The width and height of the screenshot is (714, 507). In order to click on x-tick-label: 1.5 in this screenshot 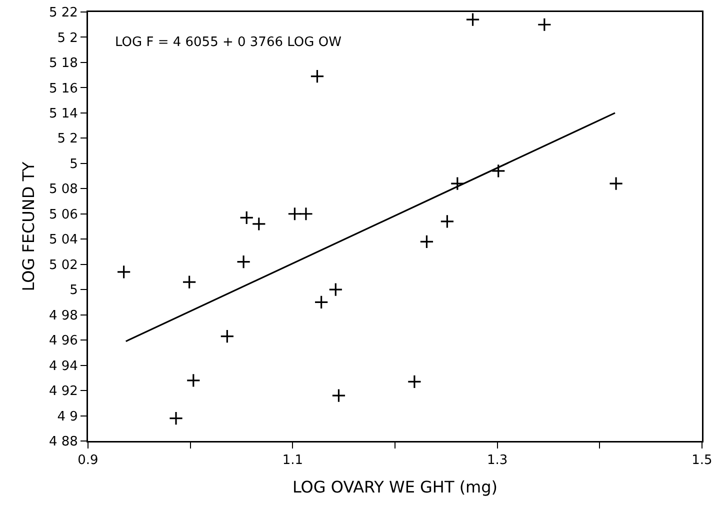, I will do `click(702, 460)`.